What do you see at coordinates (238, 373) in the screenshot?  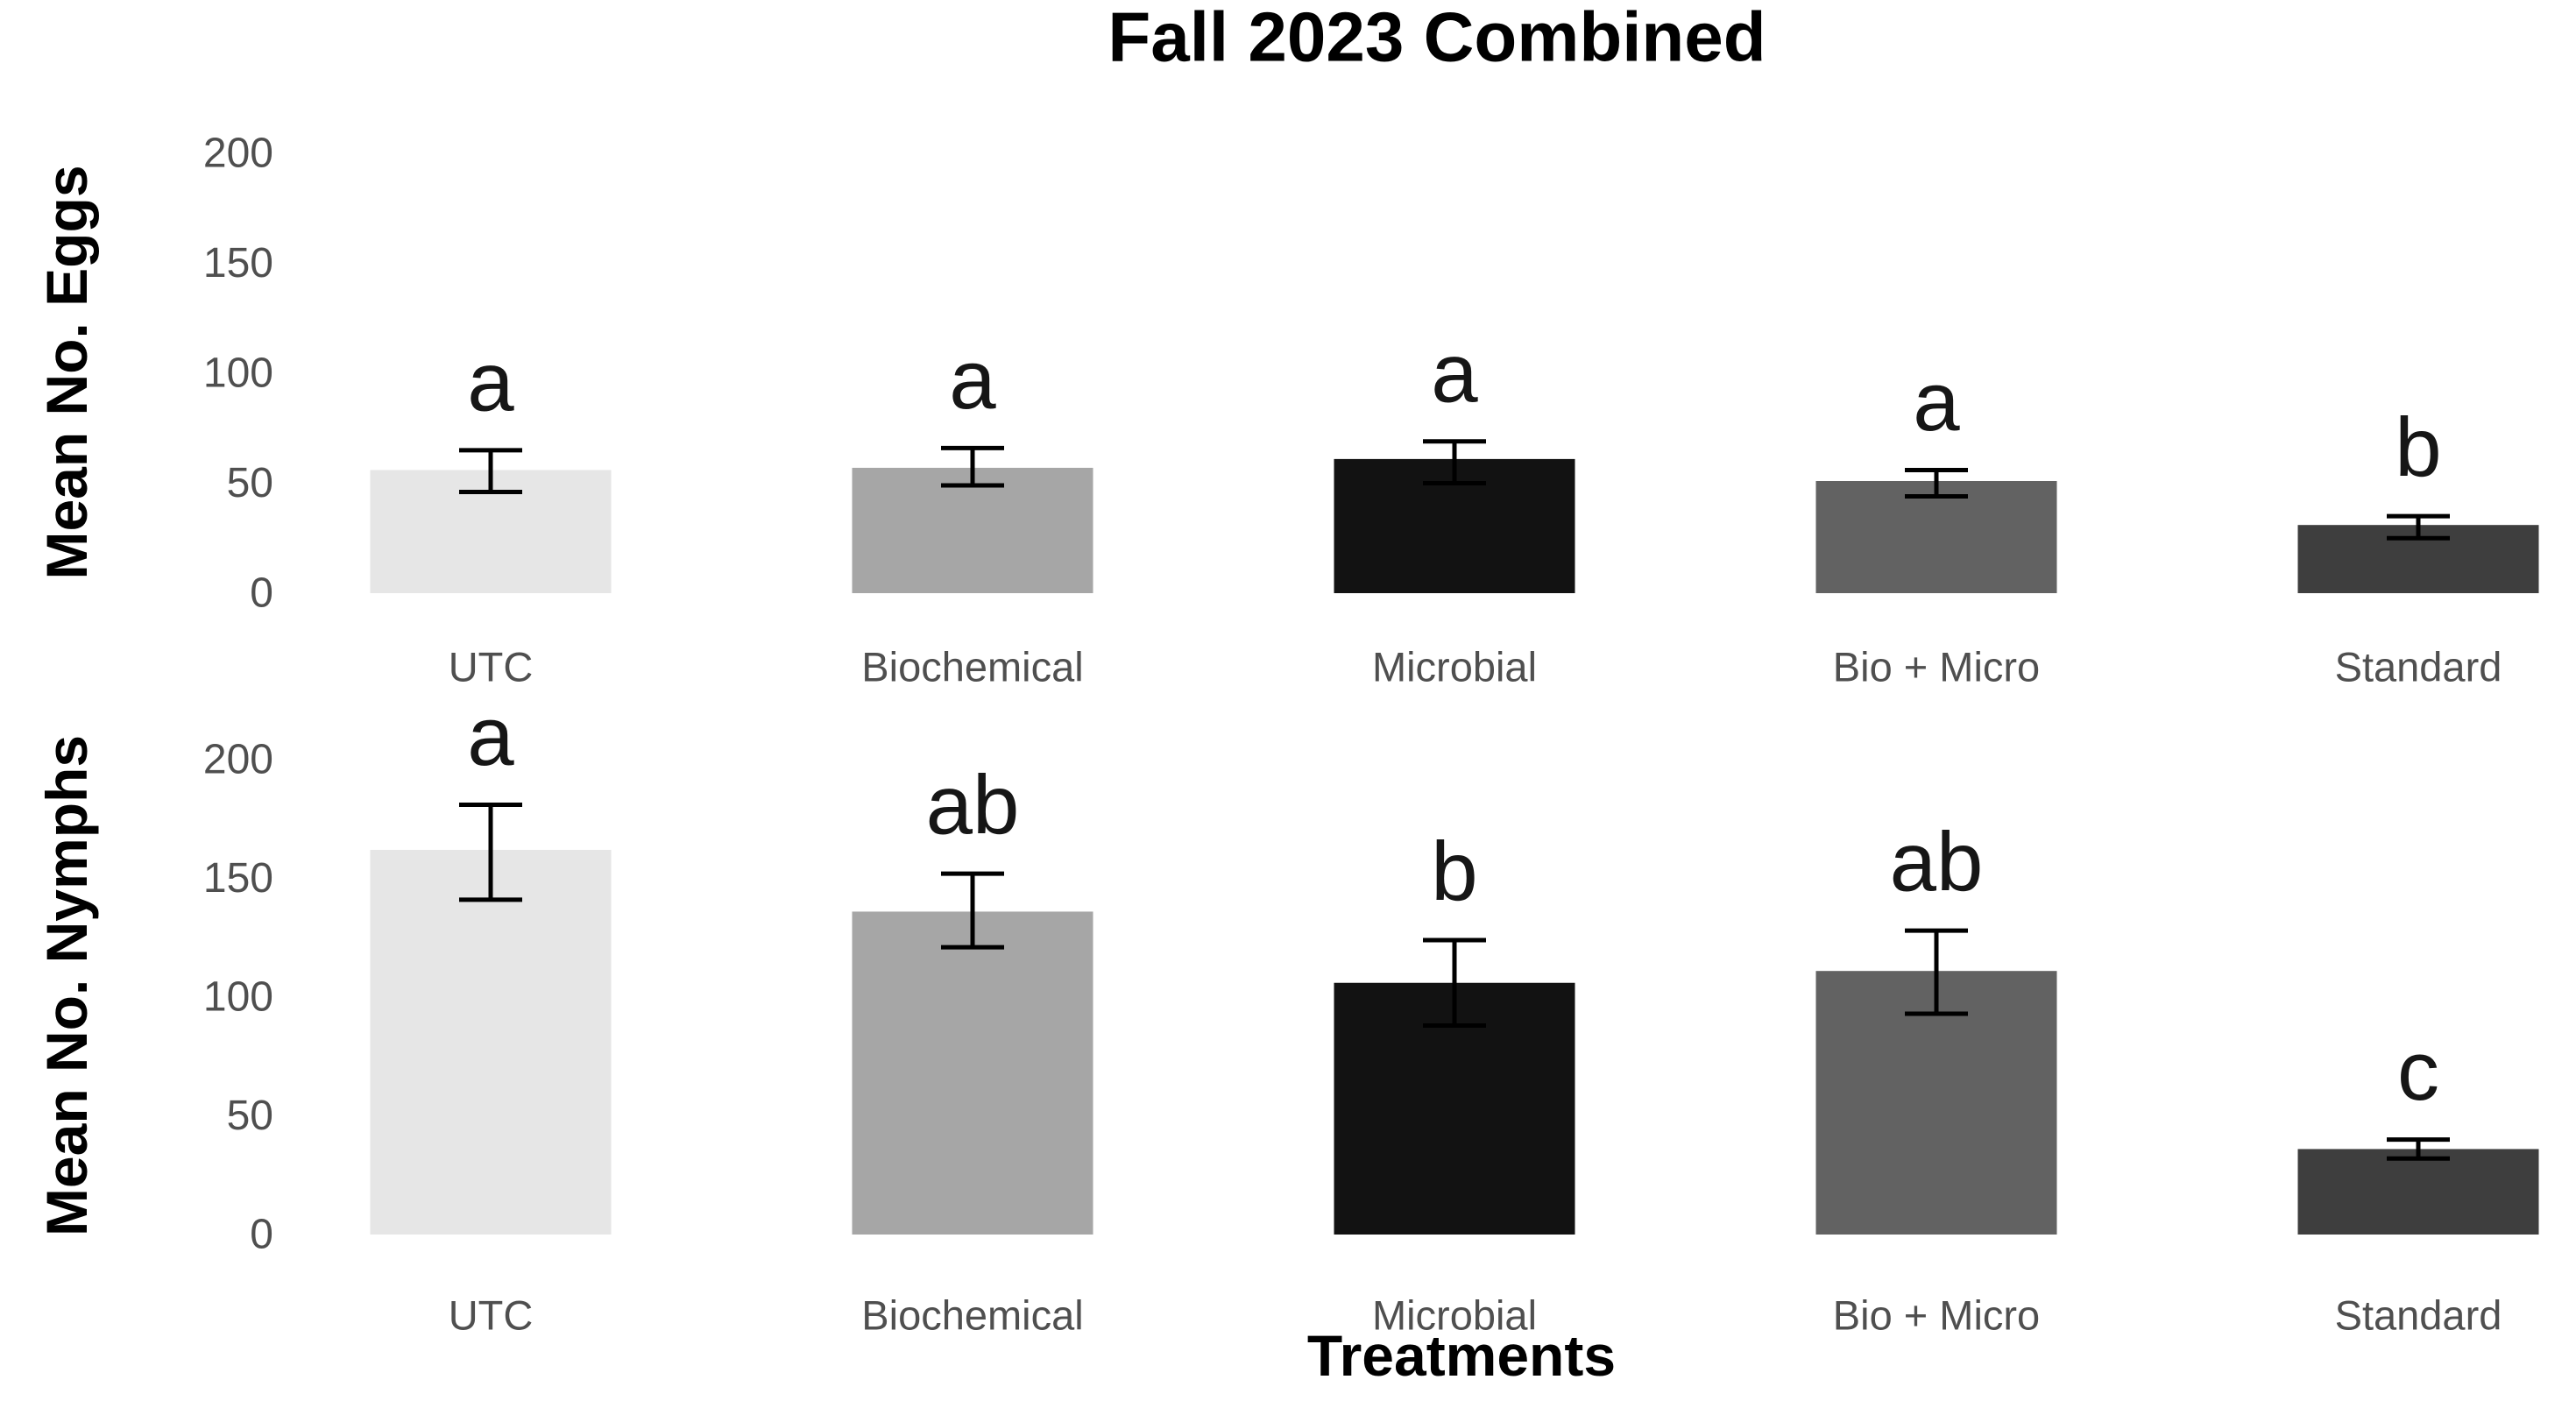 I see `y-tick-label-eggs-100: 100` at bounding box center [238, 373].